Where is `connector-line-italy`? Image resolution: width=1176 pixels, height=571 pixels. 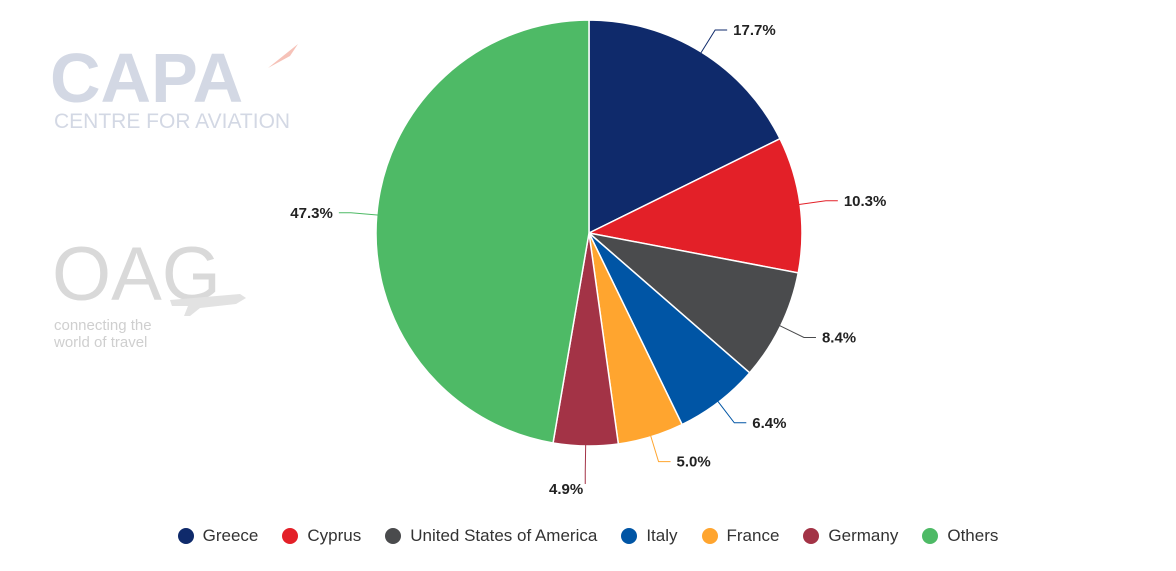 connector-line-italy is located at coordinates (731, 412).